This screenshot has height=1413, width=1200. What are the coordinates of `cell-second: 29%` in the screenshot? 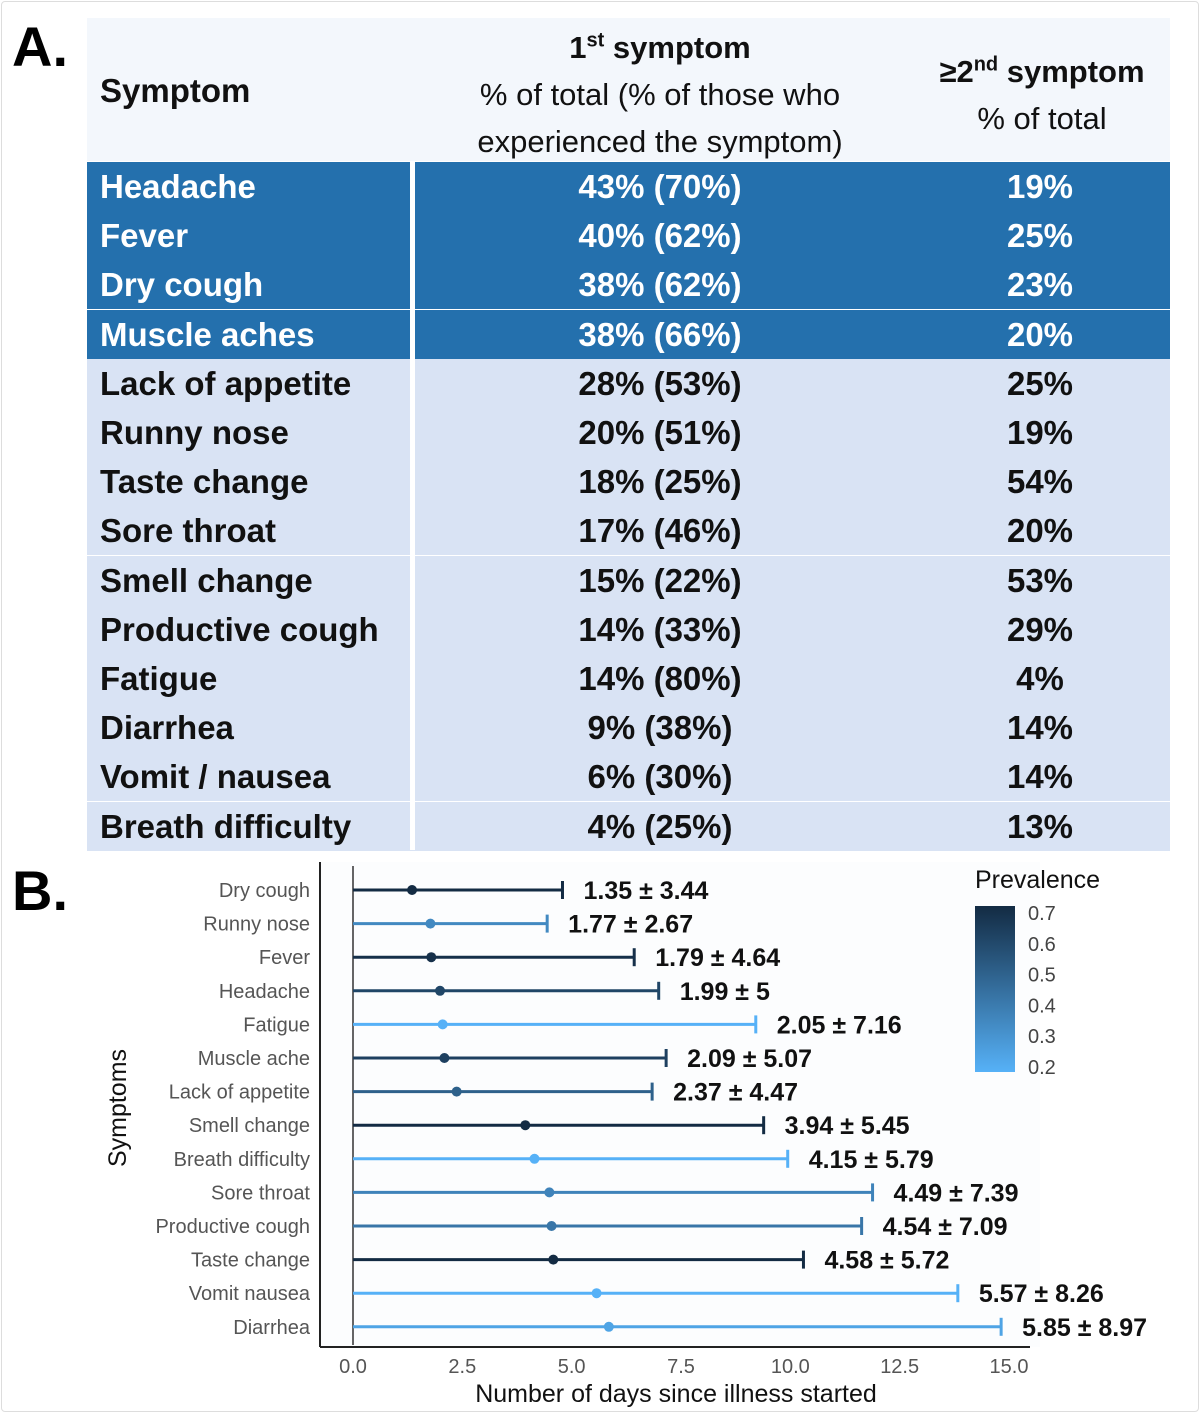 It's located at (1040, 629).